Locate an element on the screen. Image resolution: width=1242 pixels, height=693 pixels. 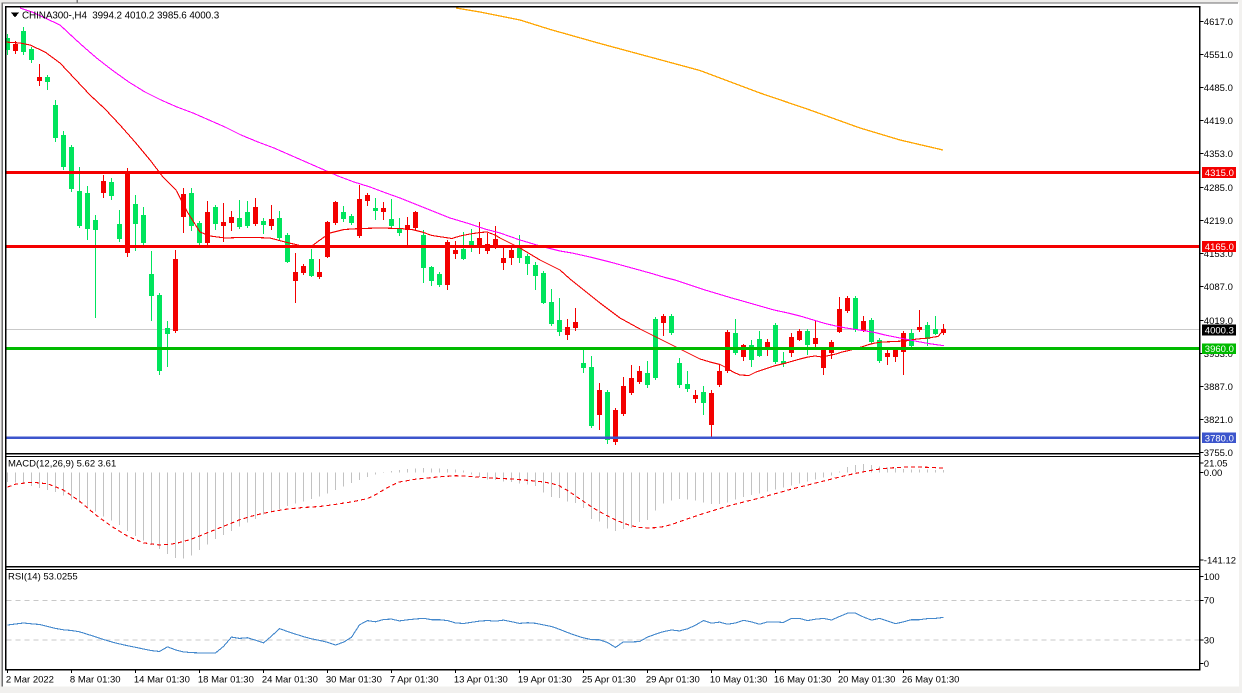
svg-text: 3755.0 is located at coordinates (1218, 453).